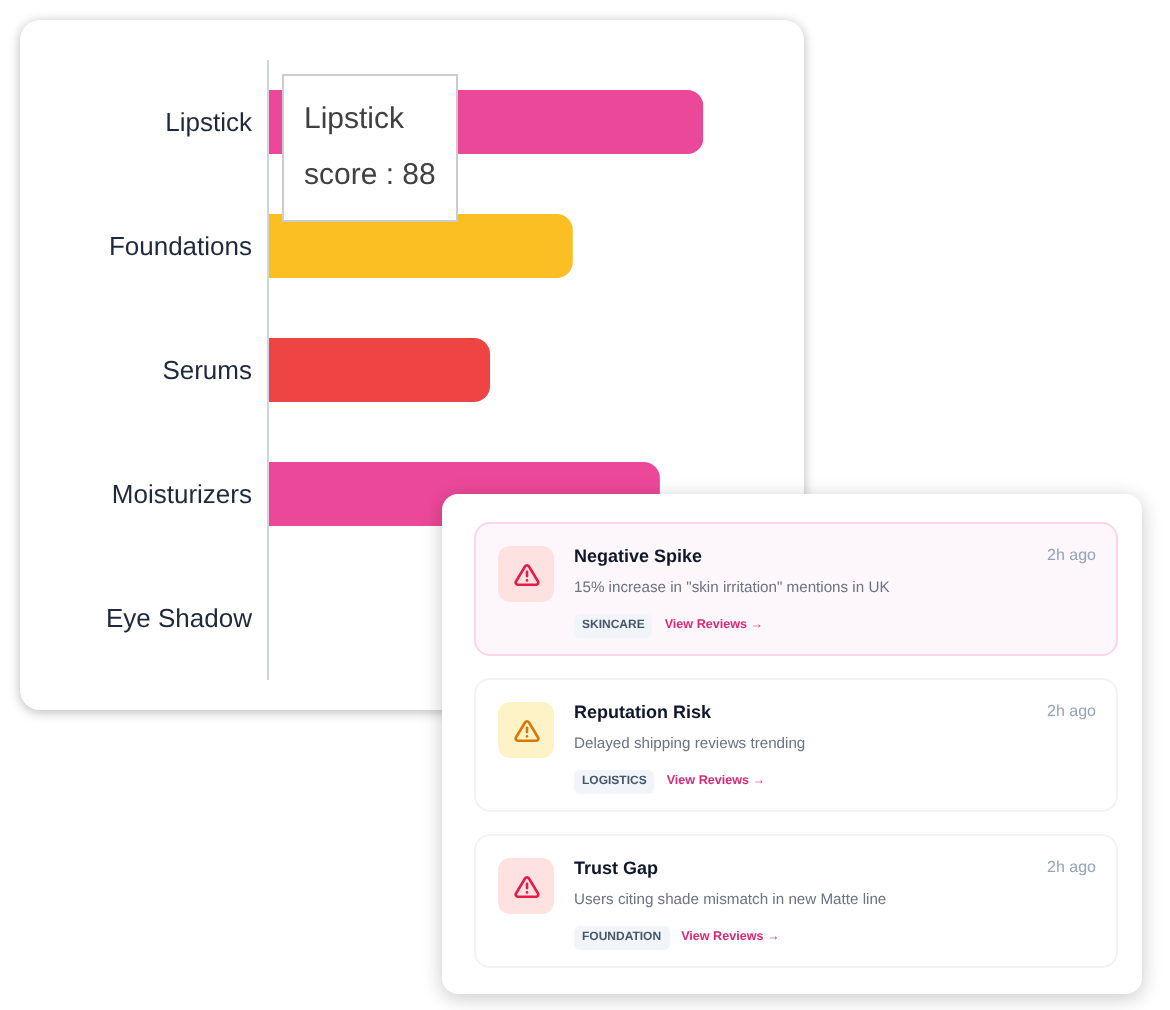  What do you see at coordinates (209, 122) in the screenshot?
I see `y-tick-label: Lipstick` at bounding box center [209, 122].